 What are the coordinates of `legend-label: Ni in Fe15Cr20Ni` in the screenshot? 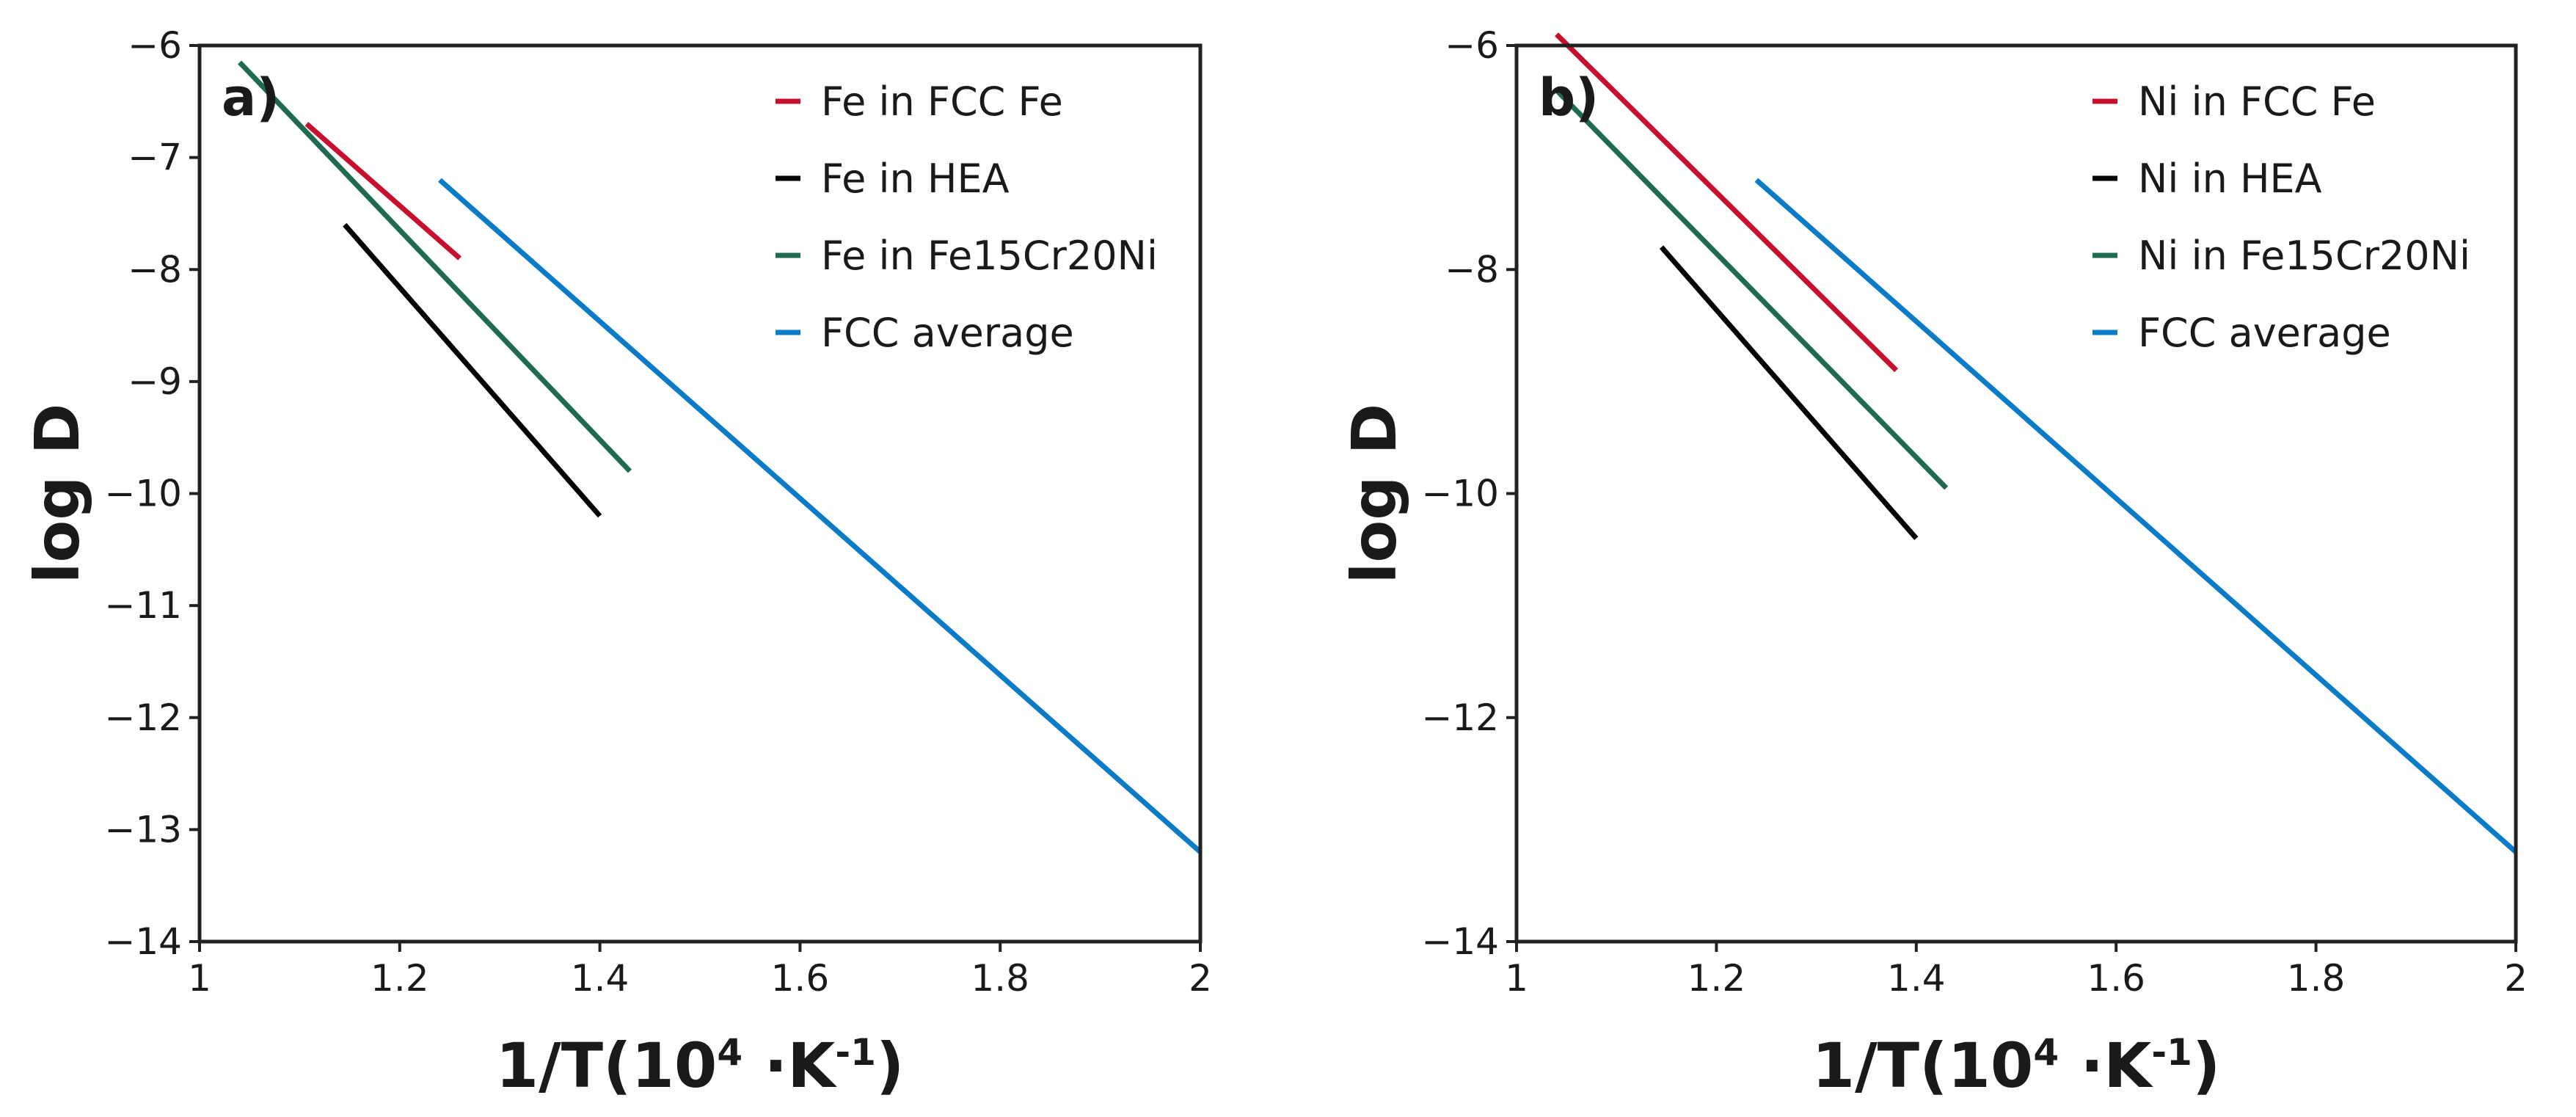 It's located at (2304, 256).